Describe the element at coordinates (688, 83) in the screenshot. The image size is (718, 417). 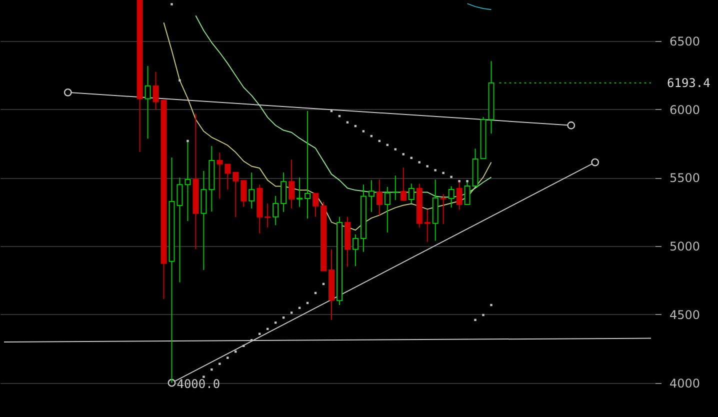
I see `ref-line-label: 6193.4` at that location.